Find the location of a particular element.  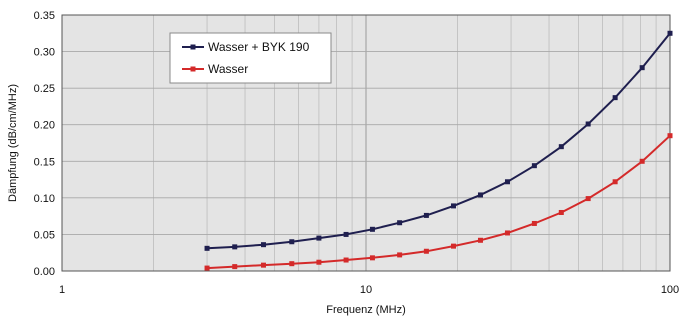

x-tick-label: 10 is located at coordinates (366, 290).